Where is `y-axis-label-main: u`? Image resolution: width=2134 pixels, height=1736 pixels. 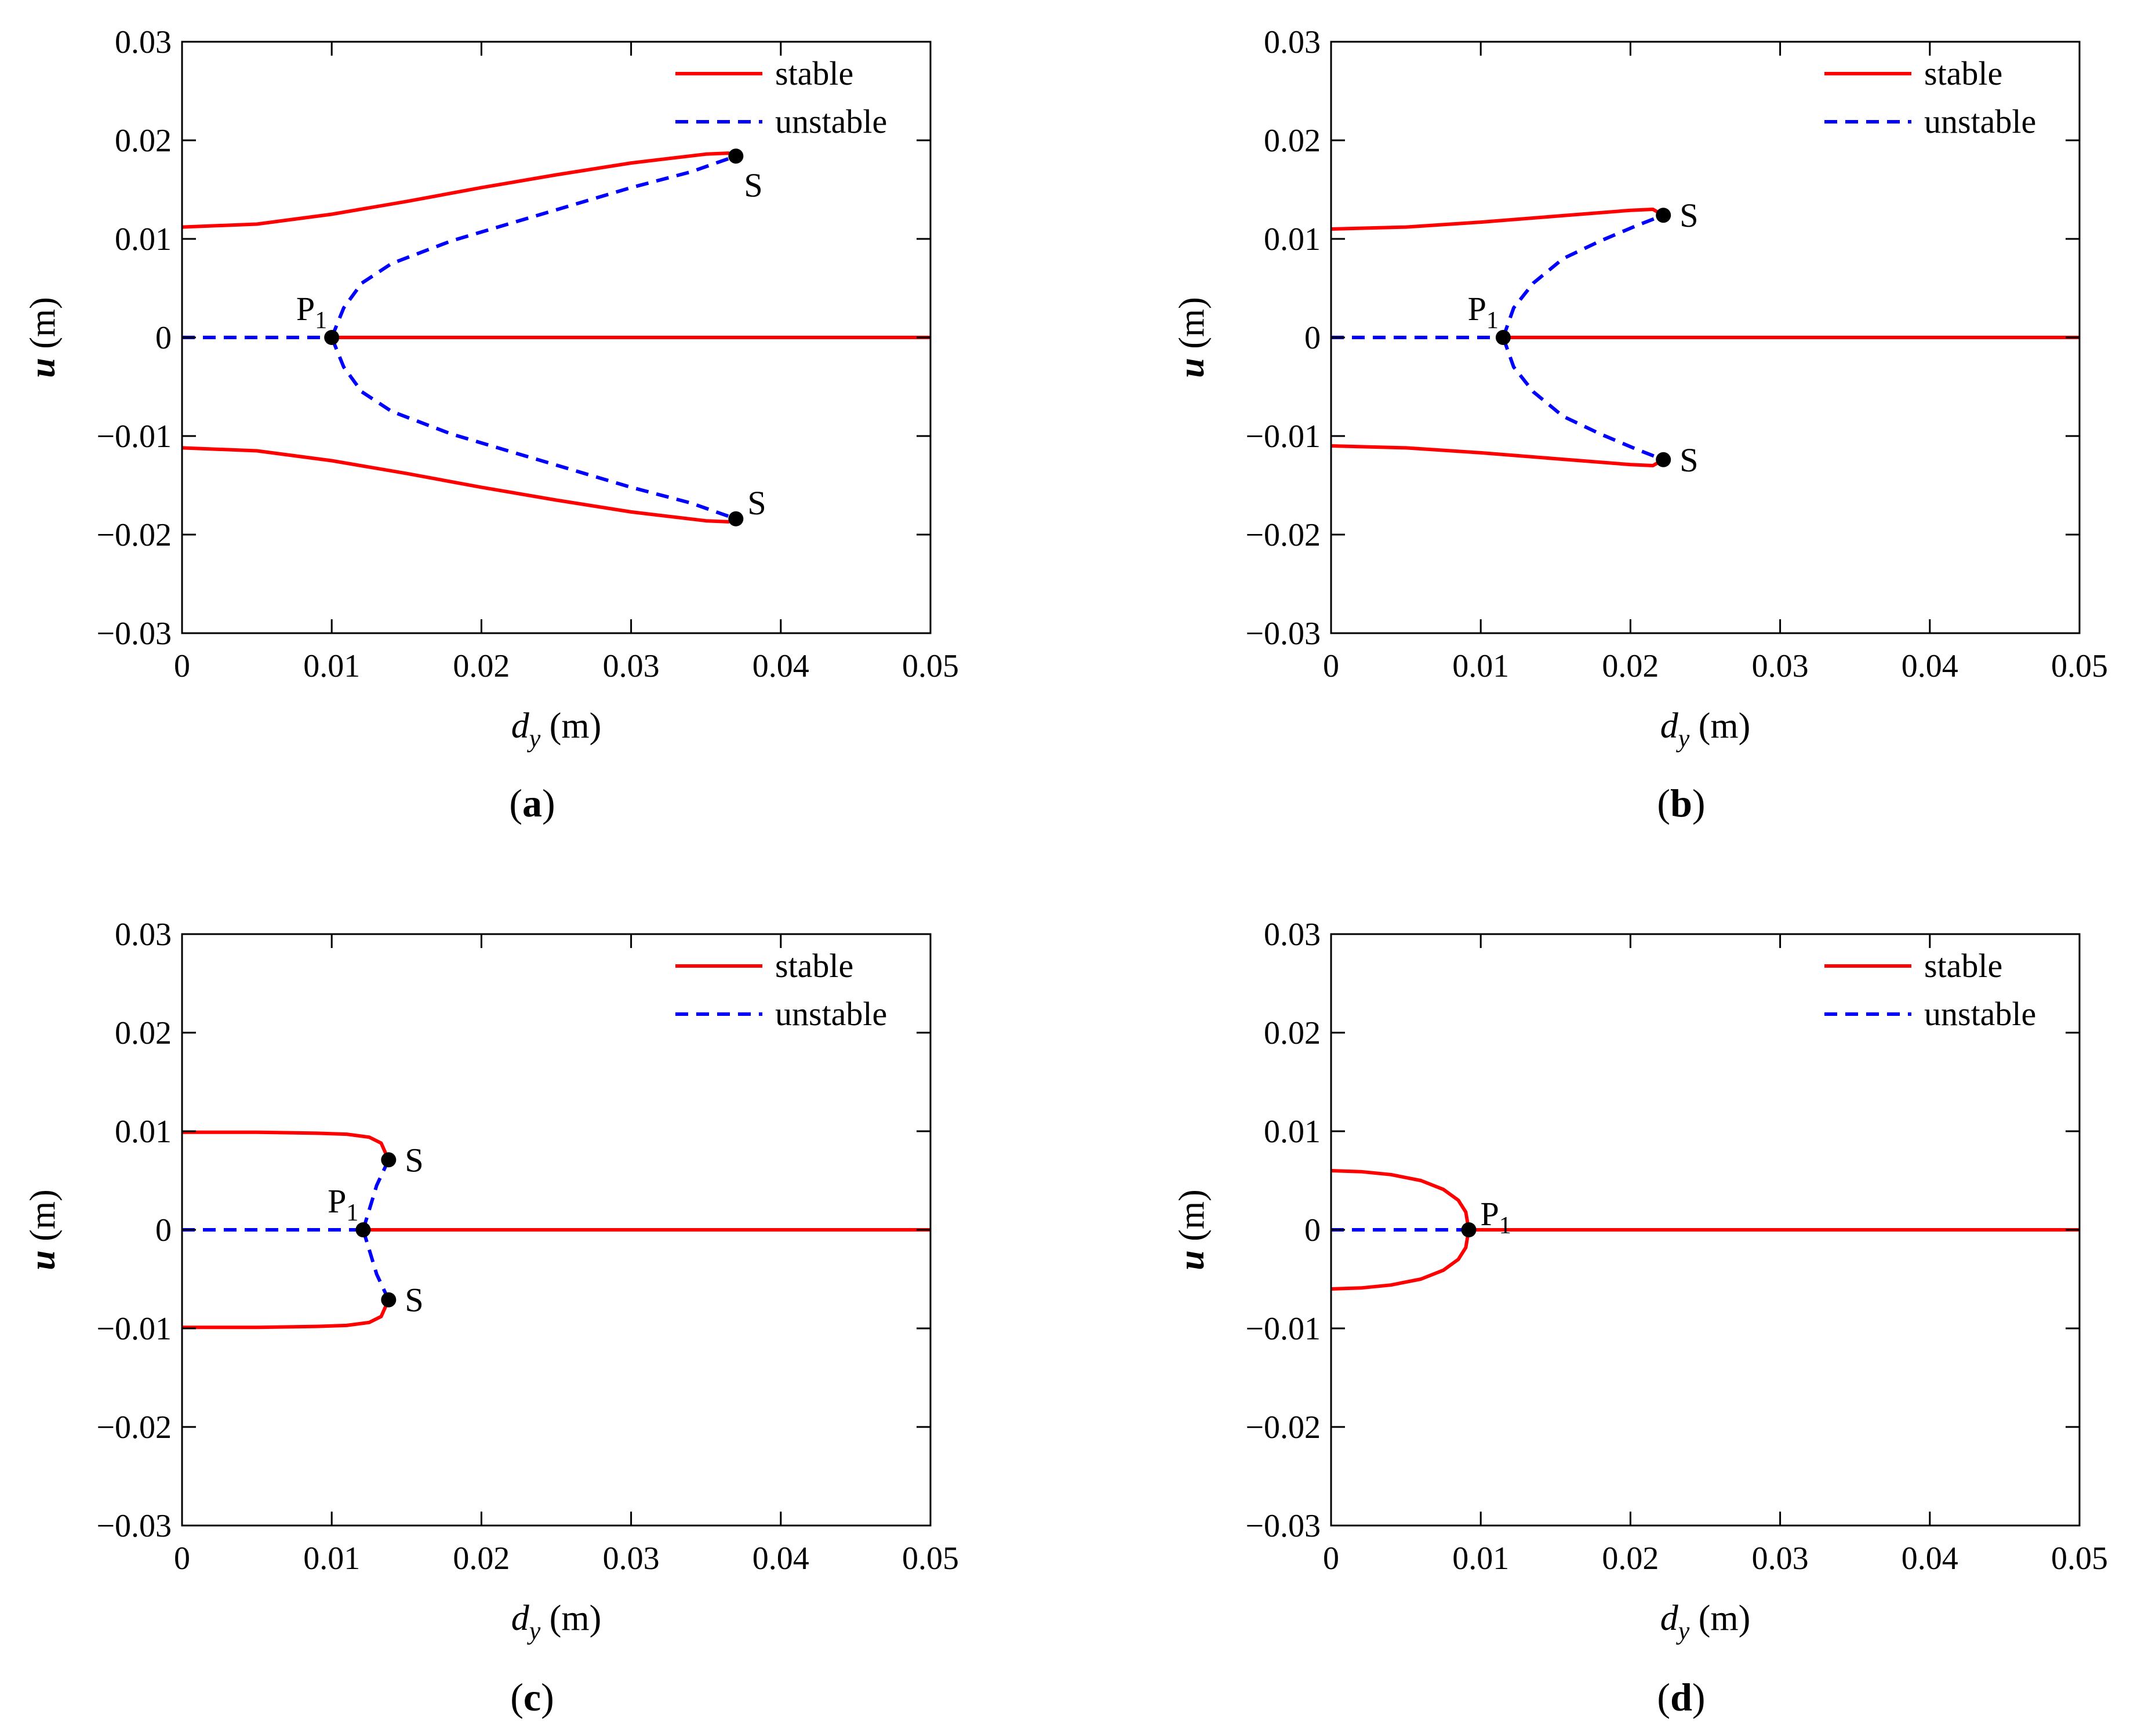
y-axis-label-main: u is located at coordinates (43, 1260).